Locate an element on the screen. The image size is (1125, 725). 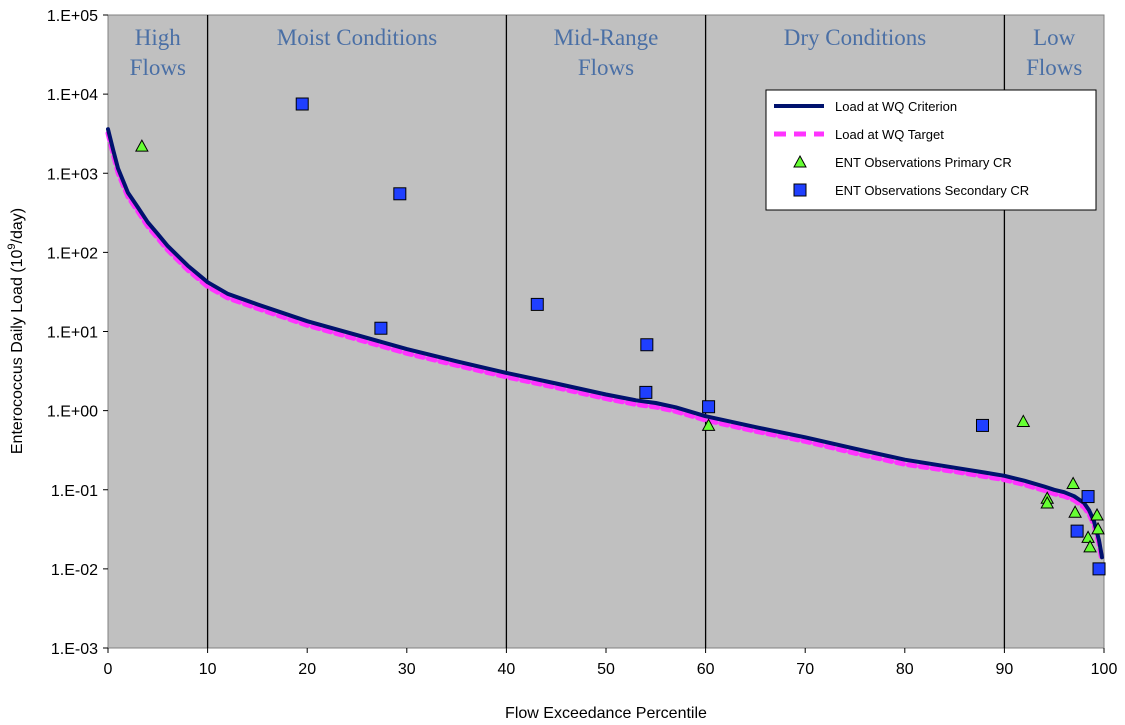
y-axis-title-superscript: 9 is located at coordinates (12, 246).